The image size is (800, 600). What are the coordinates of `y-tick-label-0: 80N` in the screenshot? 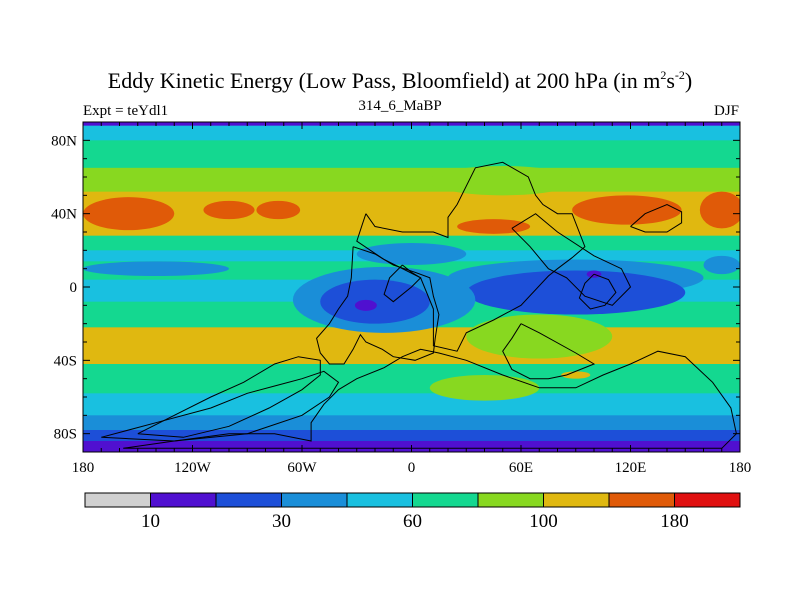 It's located at (64, 141).